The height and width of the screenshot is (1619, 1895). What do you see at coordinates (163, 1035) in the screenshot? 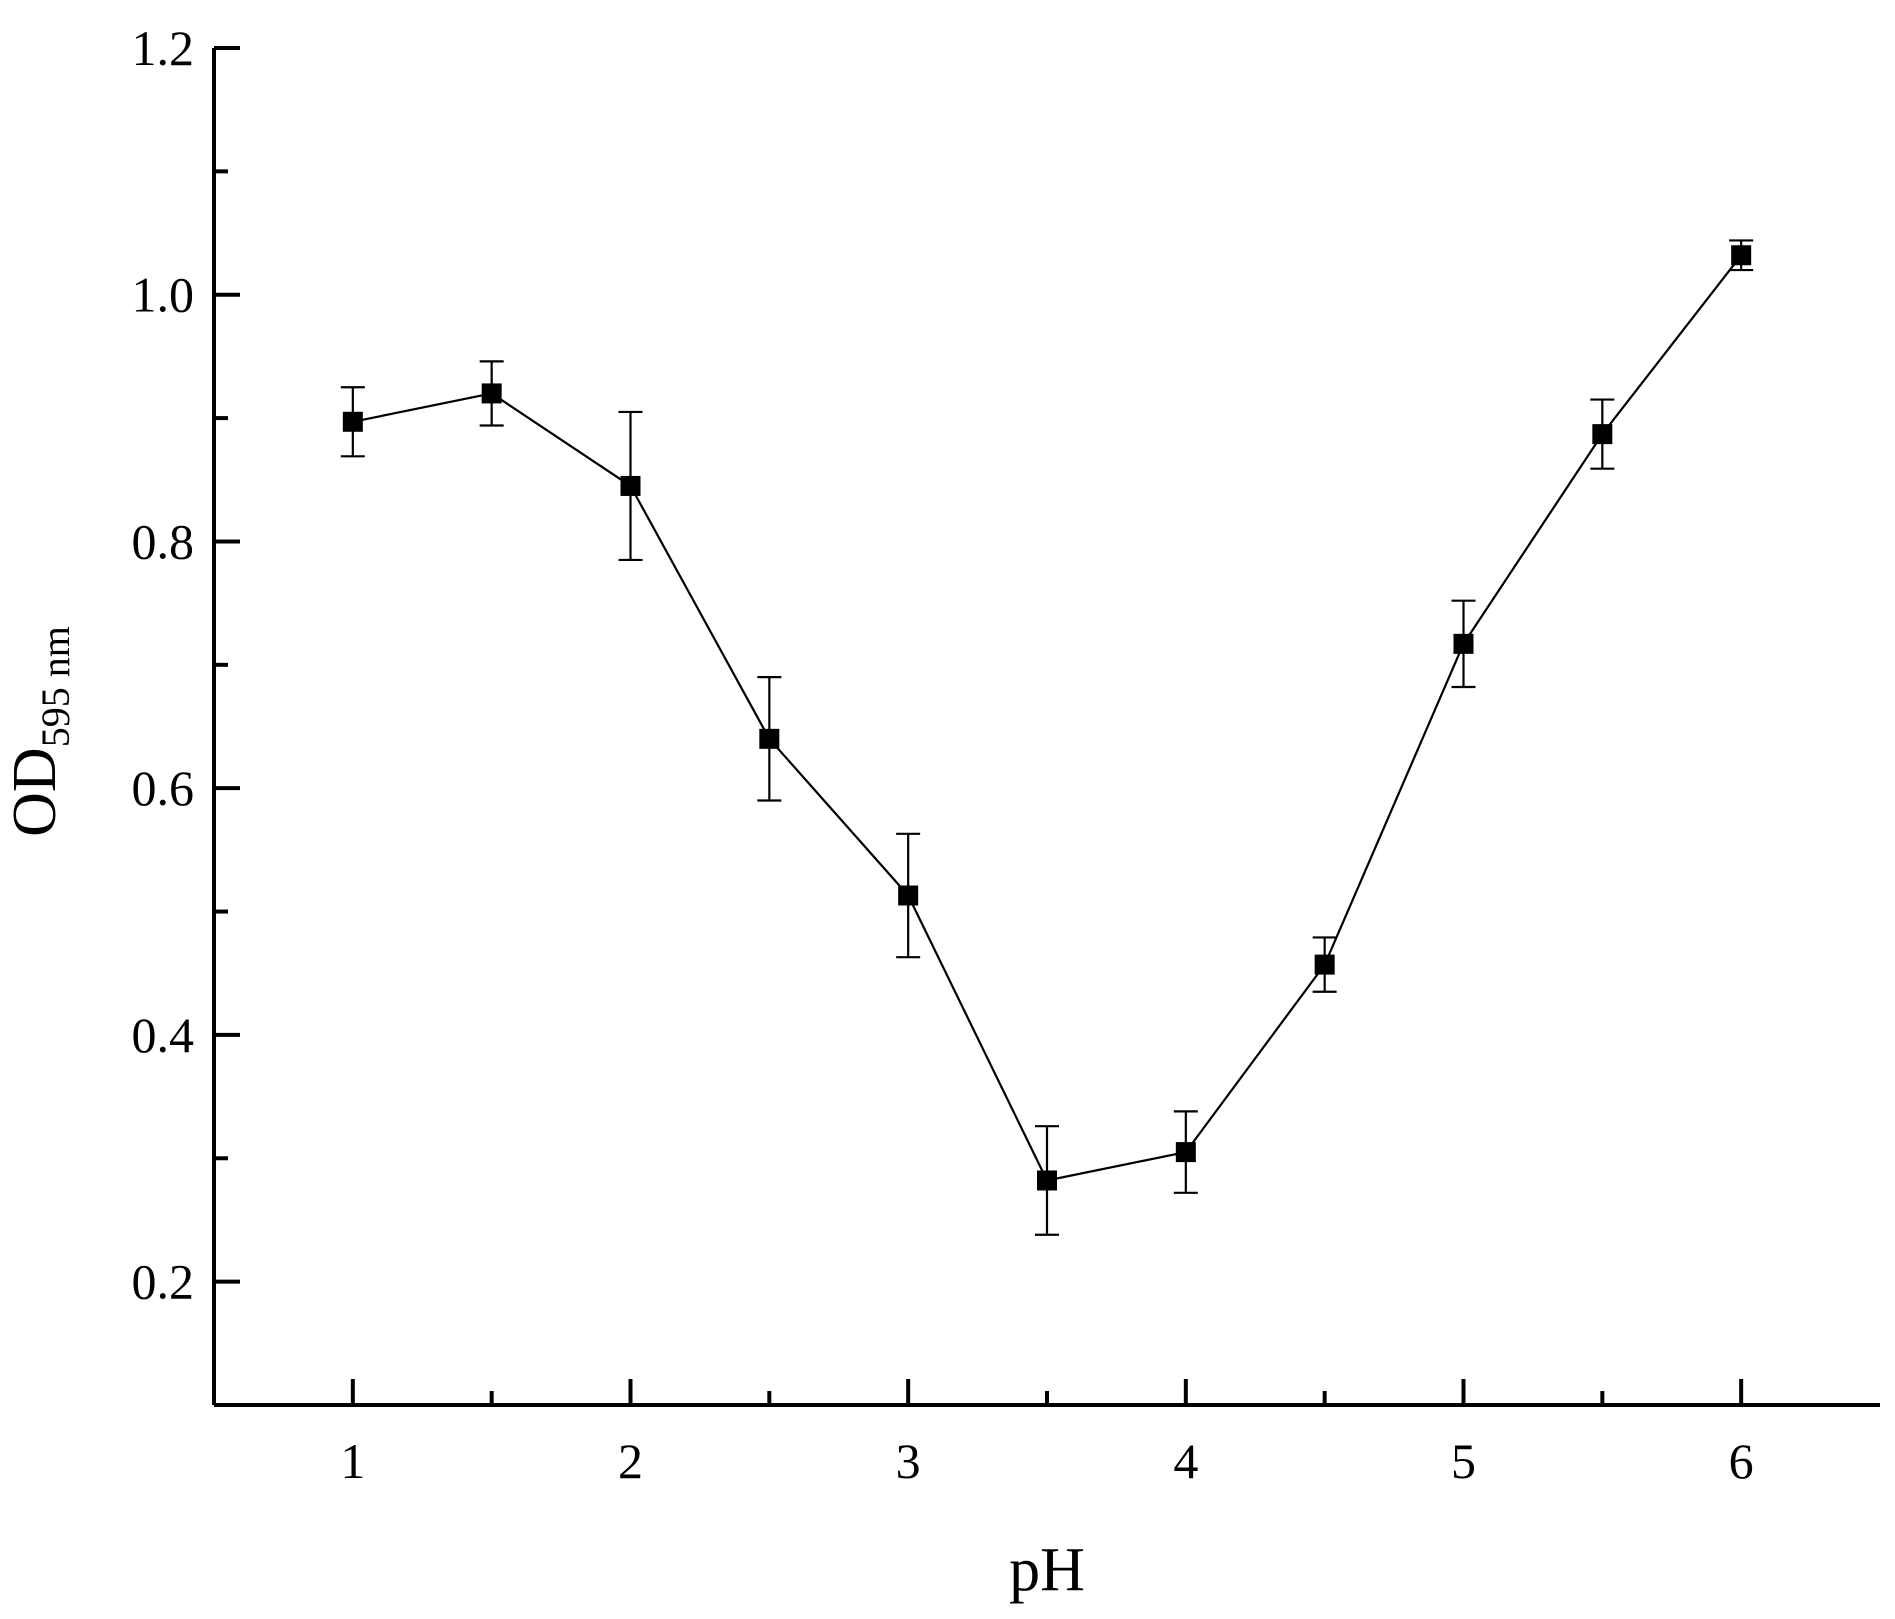
I see `y-tick-label: 0.4` at bounding box center [163, 1035].